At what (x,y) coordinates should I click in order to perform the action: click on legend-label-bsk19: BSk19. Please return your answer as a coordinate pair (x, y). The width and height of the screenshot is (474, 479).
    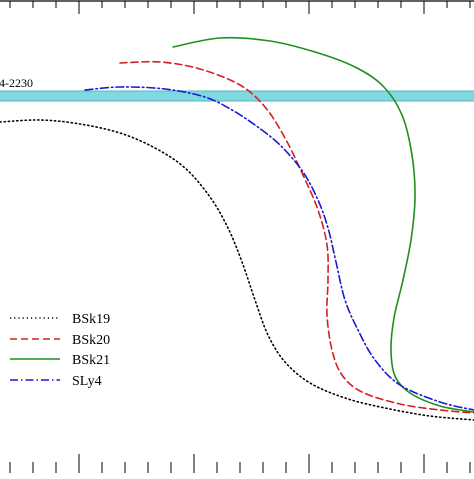
    Looking at the image, I should click on (91, 319).